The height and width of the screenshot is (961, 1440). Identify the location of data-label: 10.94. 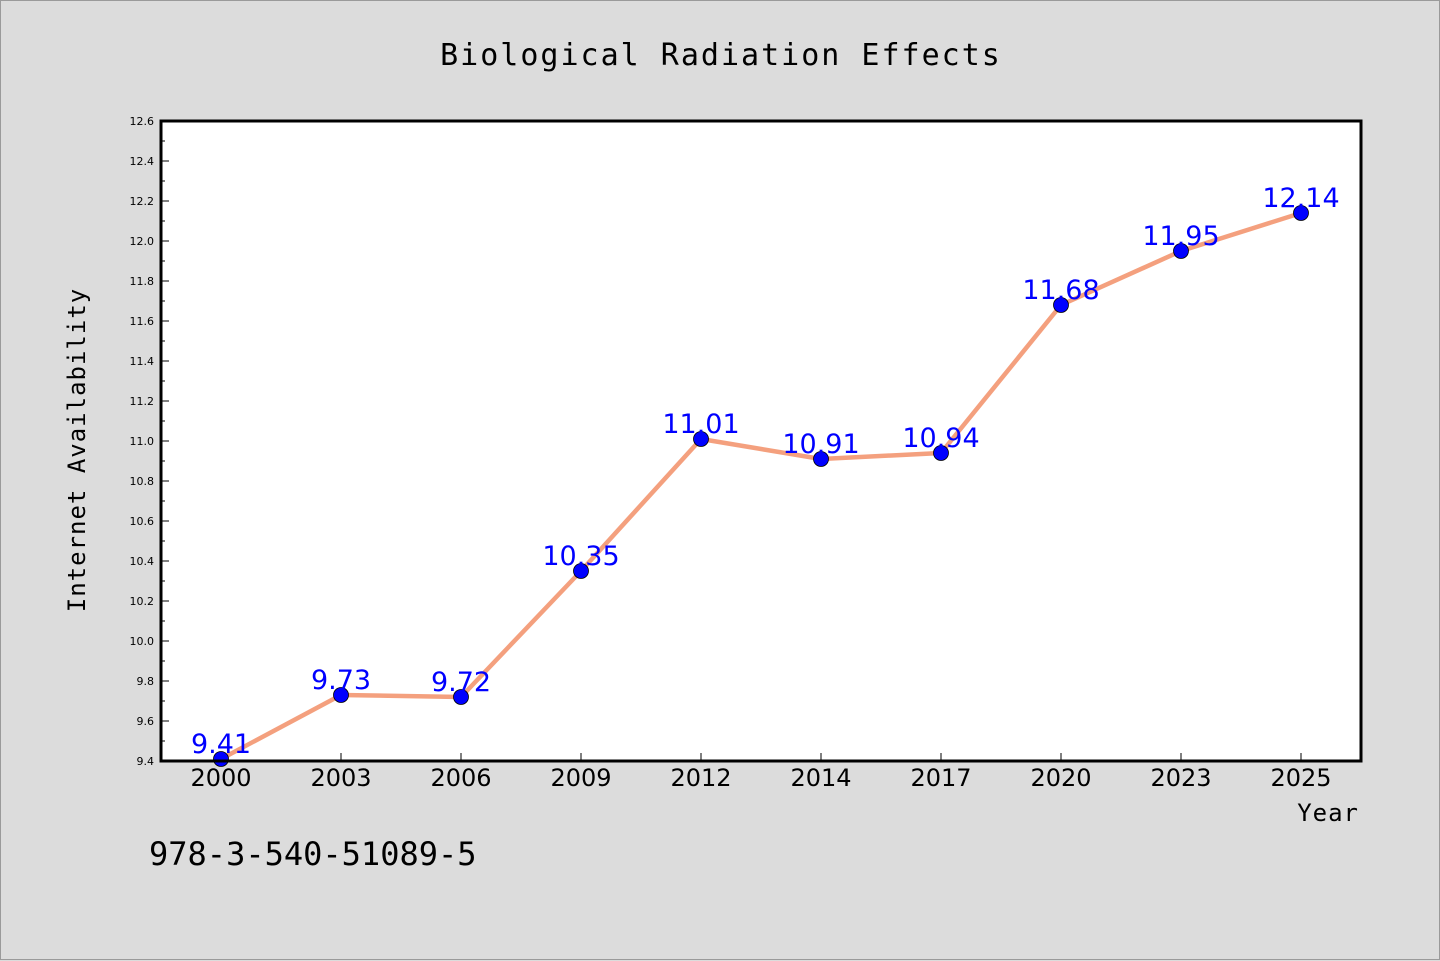
(940, 438).